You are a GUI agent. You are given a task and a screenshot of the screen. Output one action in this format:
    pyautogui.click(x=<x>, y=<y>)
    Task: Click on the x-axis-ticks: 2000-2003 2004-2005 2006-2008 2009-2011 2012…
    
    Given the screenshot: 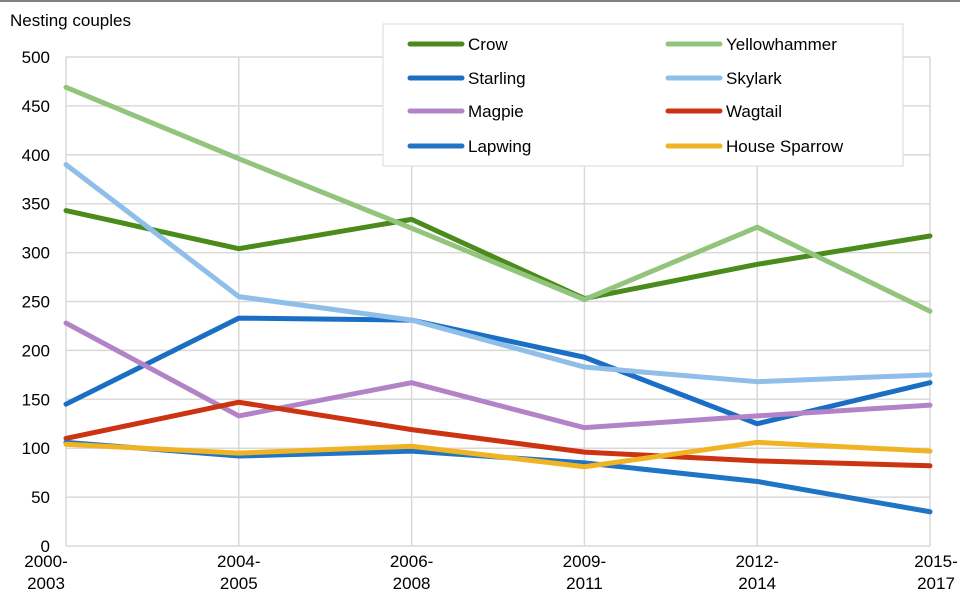 What is the action you would take?
    pyautogui.click(x=490, y=572)
    